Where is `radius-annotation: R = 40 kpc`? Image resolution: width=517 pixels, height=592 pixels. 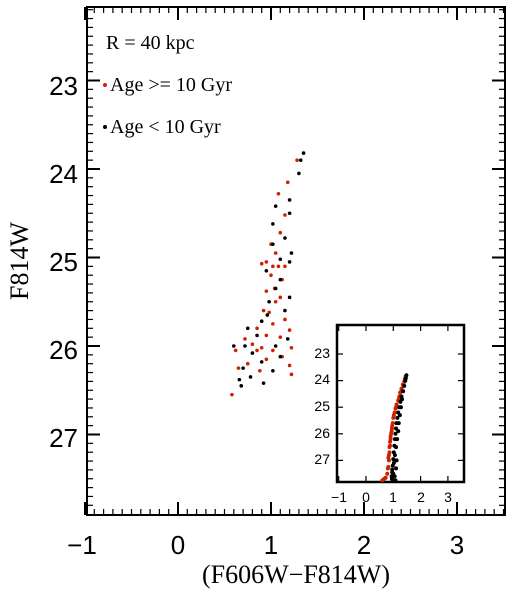 radius-annotation: R = 40 kpc is located at coordinates (150, 43).